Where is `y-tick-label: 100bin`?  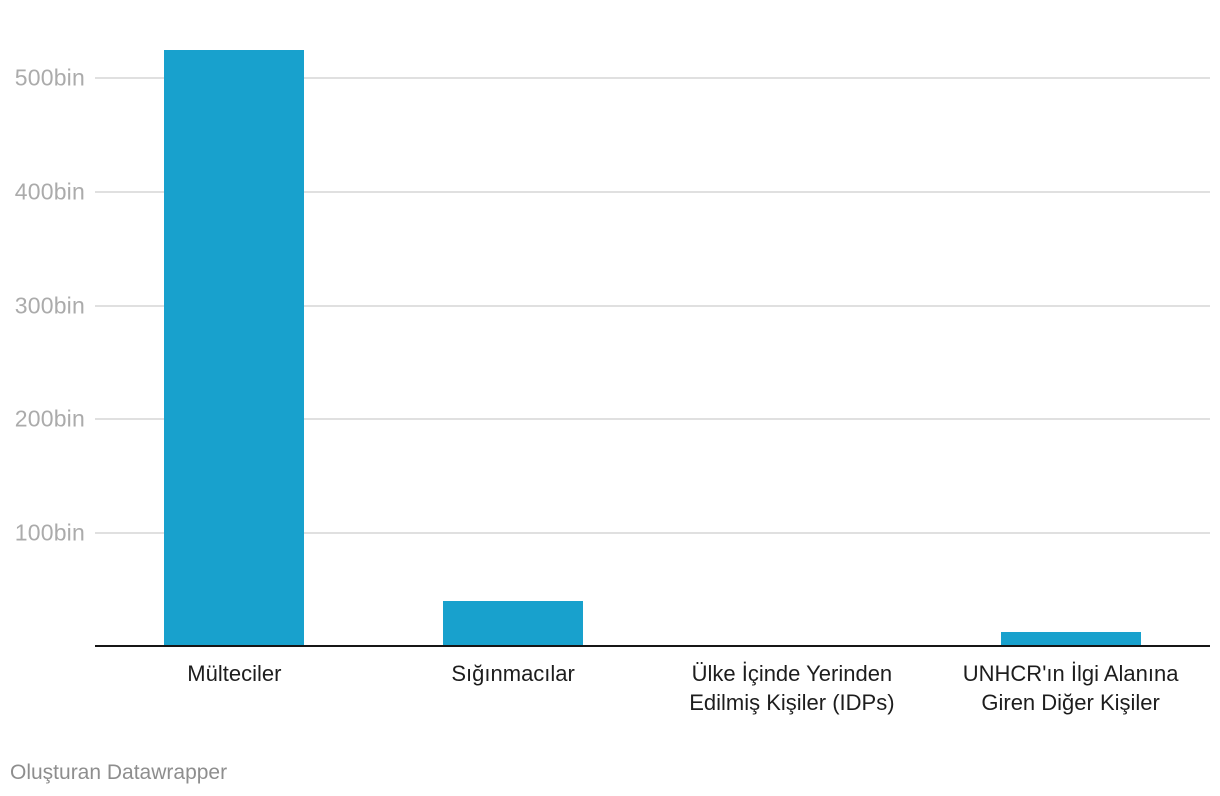 y-tick-label: 100bin is located at coordinates (49, 532).